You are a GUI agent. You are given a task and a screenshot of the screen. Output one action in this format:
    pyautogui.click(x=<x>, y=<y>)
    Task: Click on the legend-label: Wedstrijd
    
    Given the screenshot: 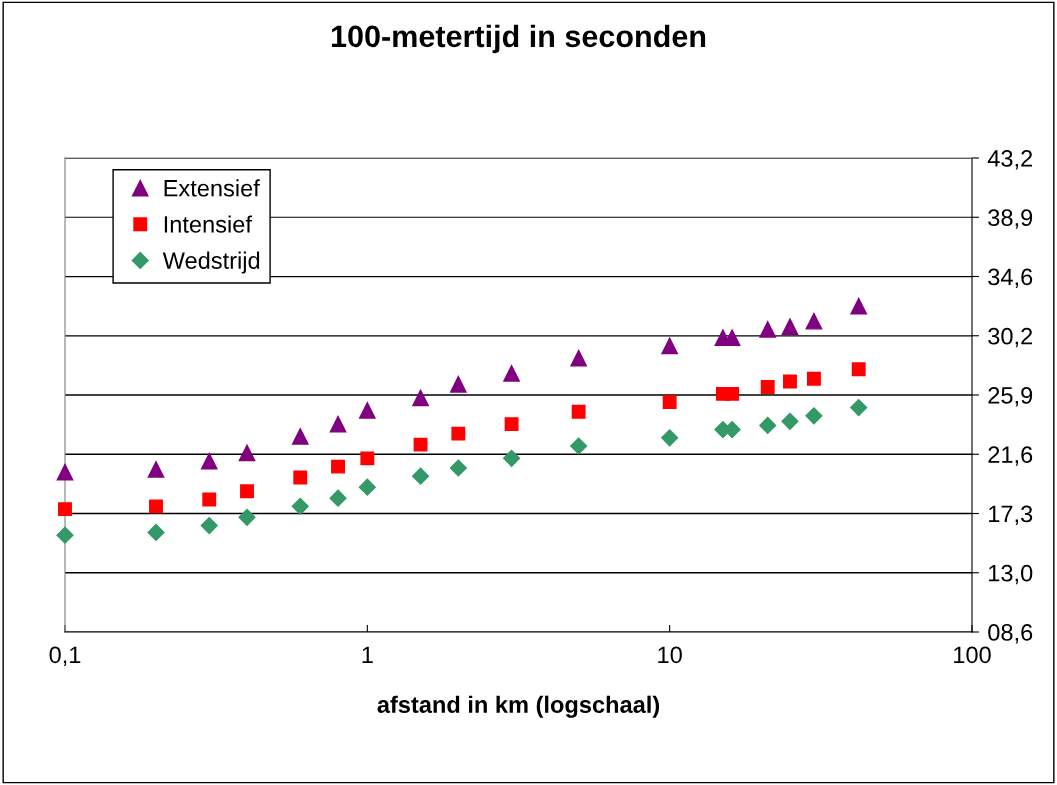 What is the action you would take?
    pyautogui.click(x=211, y=262)
    